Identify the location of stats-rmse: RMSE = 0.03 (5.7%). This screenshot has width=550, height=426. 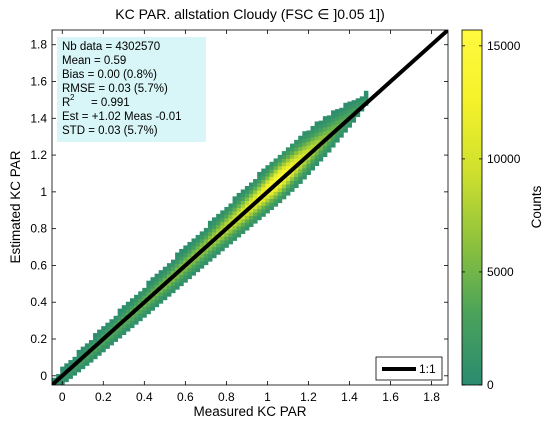
(115, 89).